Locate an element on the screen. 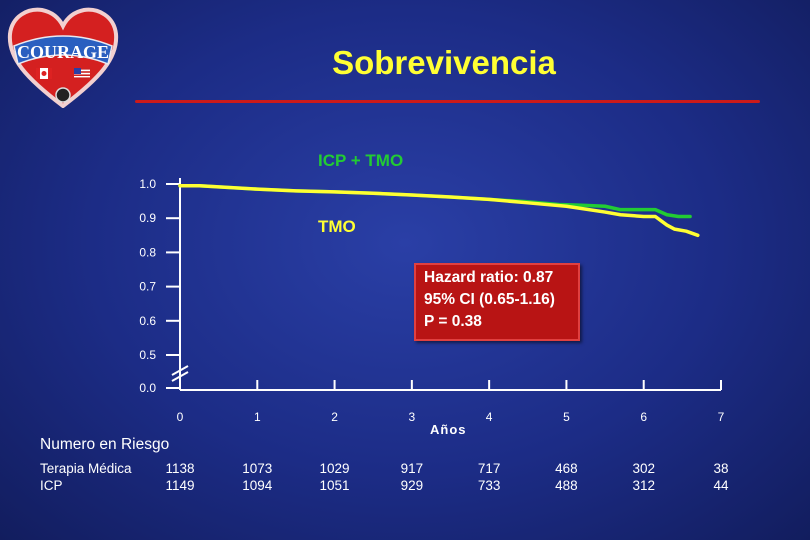  y-tick-label: 1.0 is located at coordinates (147, 184).